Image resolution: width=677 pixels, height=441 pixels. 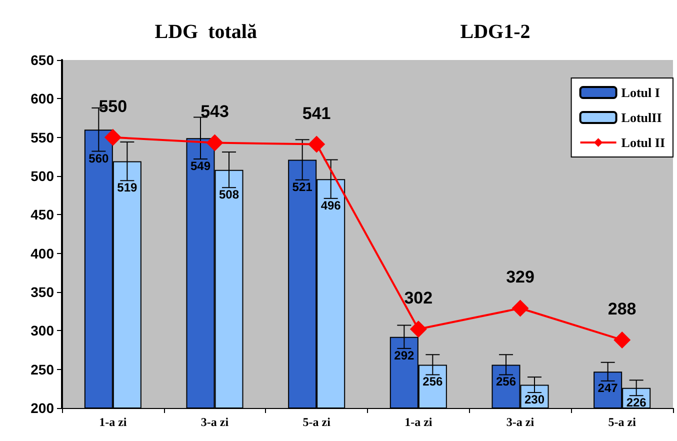 What do you see at coordinates (205, 32) in the screenshot?
I see `text: LDG totală` at bounding box center [205, 32].